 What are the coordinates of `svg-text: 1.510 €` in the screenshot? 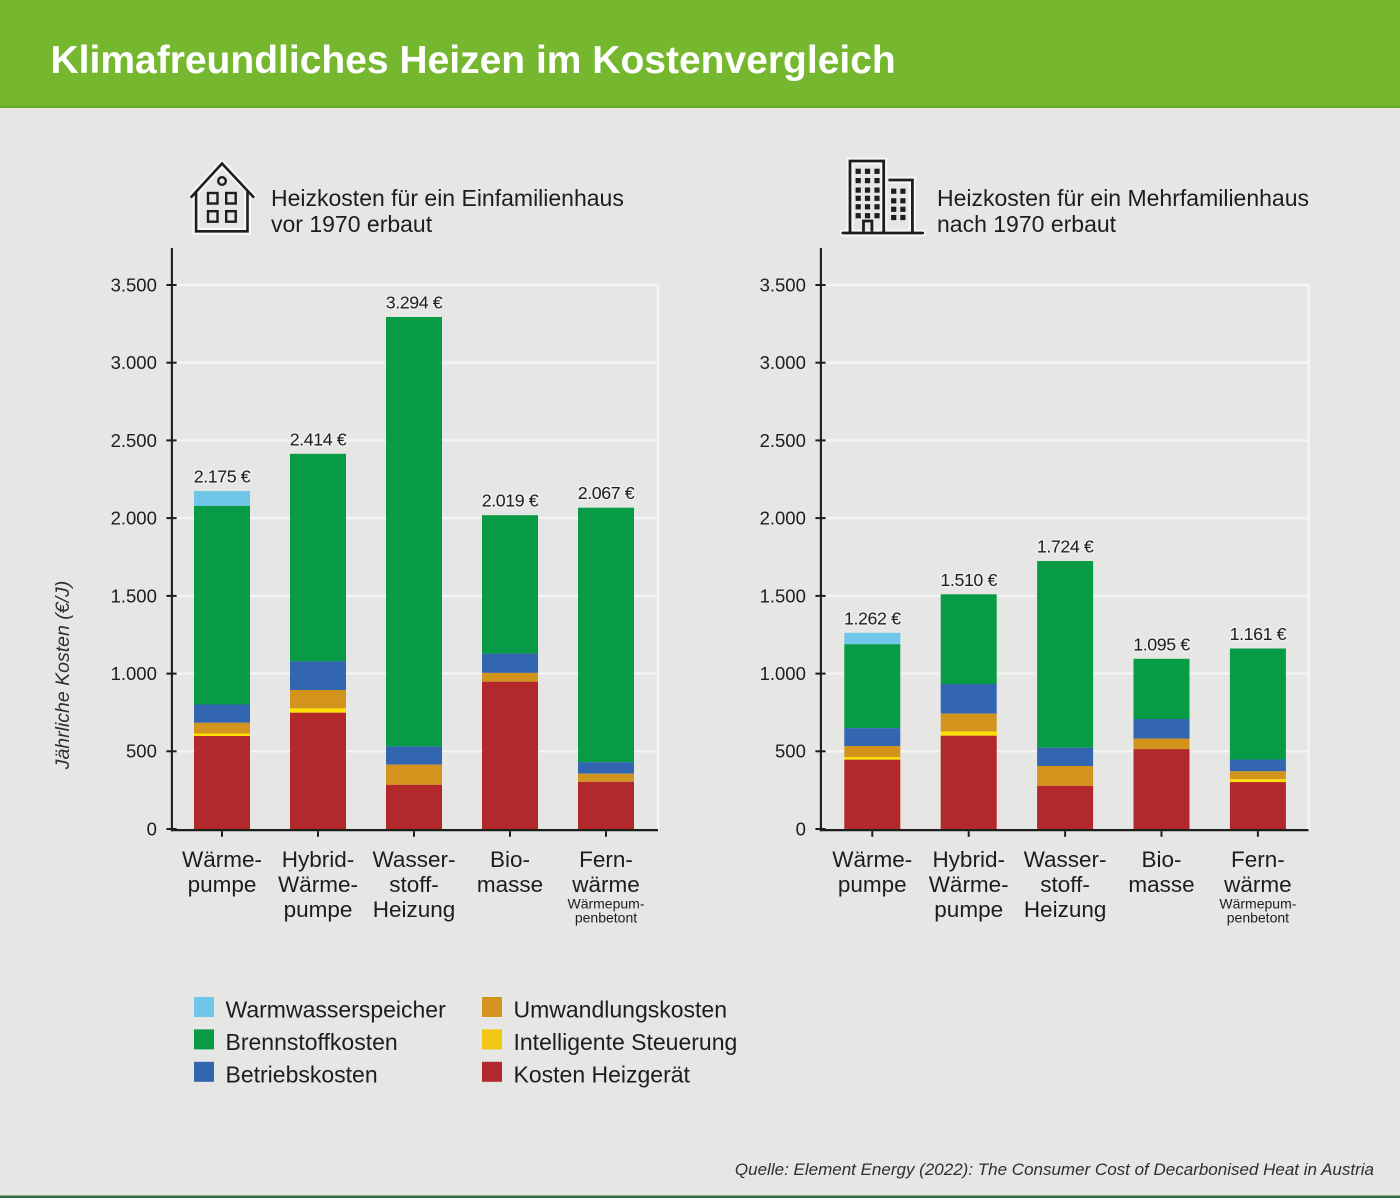 It's located at (968, 580).